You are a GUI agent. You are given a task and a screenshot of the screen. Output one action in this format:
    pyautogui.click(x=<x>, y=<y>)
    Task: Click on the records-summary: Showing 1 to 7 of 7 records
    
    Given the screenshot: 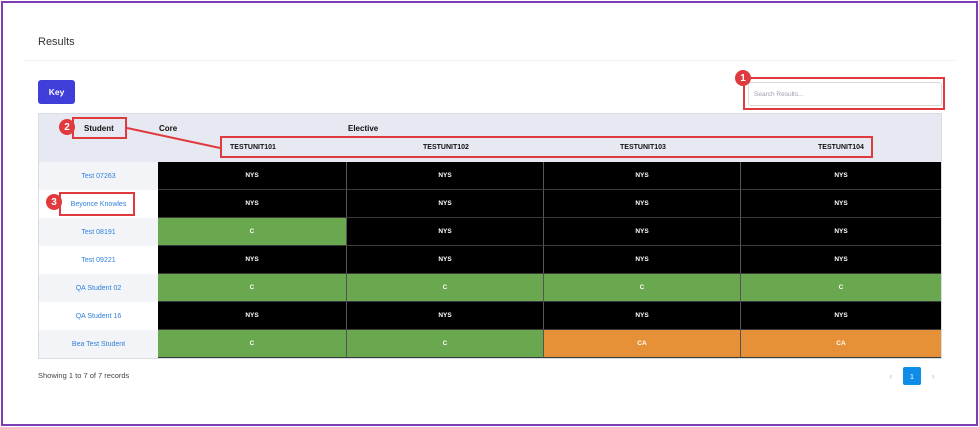 What is the action you would take?
    pyautogui.click(x=84, y=375)
    